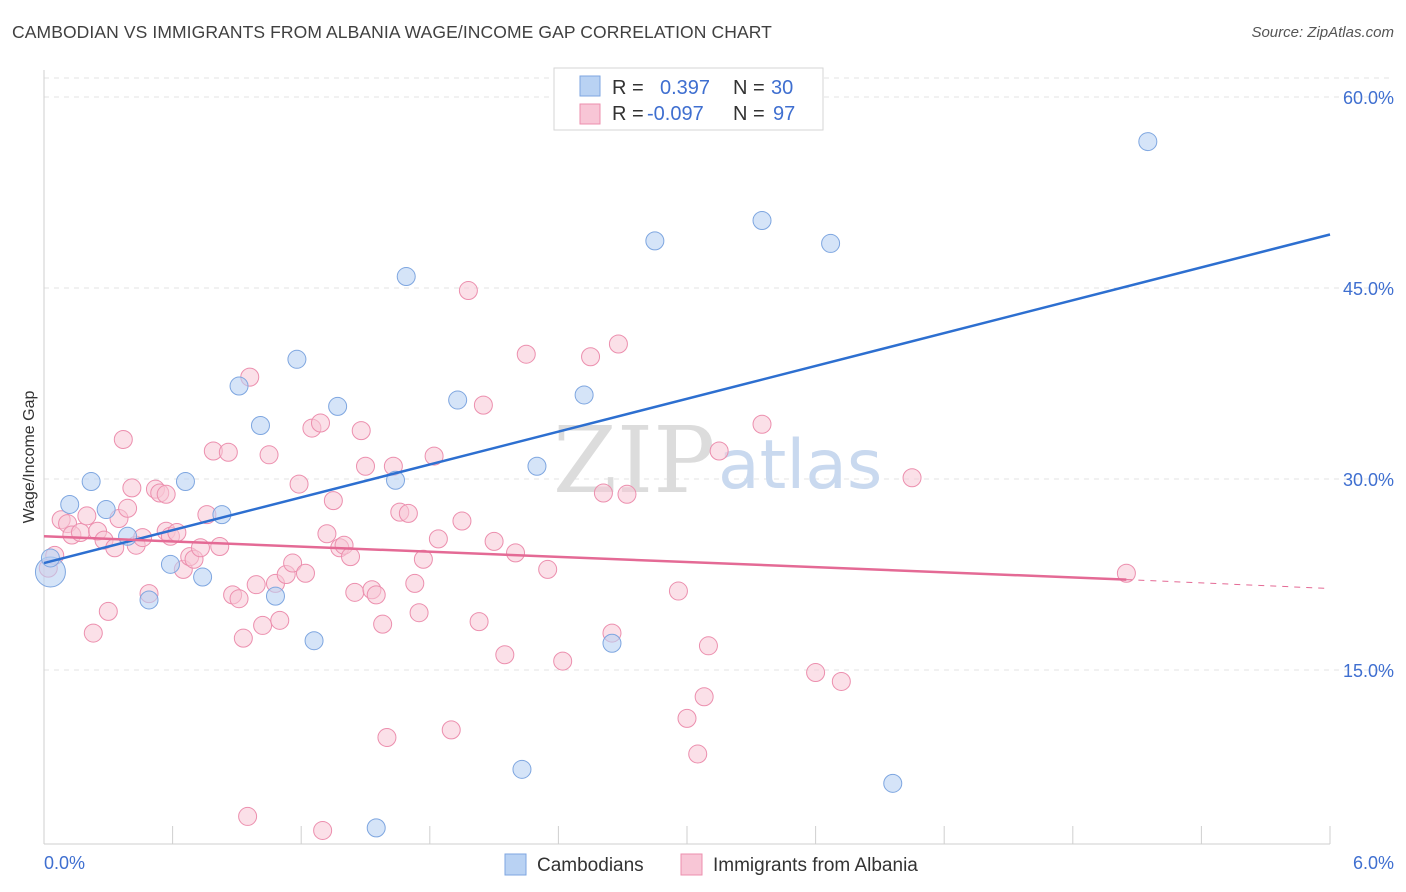 This screenshot has height=892, width=1406. What do you see at coordinates (1368, 480) in the screenshot?
I see `y-tick-label: 30.0%` at bounding box center [1368, 480].